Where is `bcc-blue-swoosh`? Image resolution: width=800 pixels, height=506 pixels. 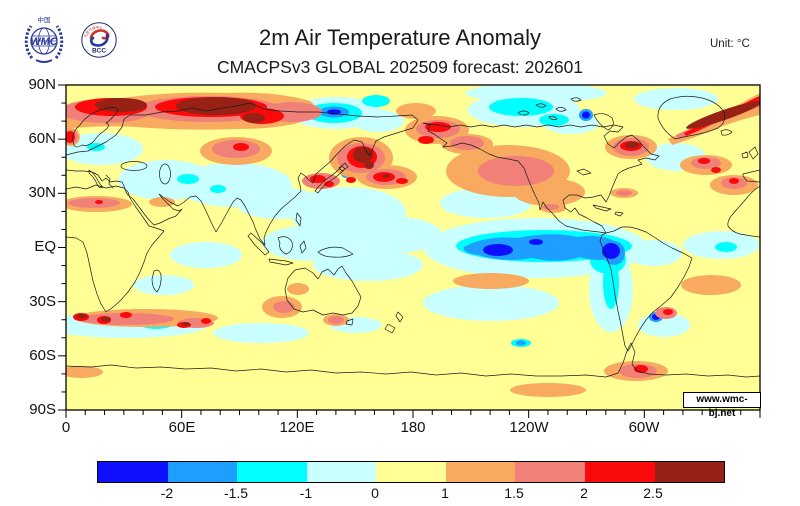 bcc-blue-swoosh is located at coordinates (99, 40).